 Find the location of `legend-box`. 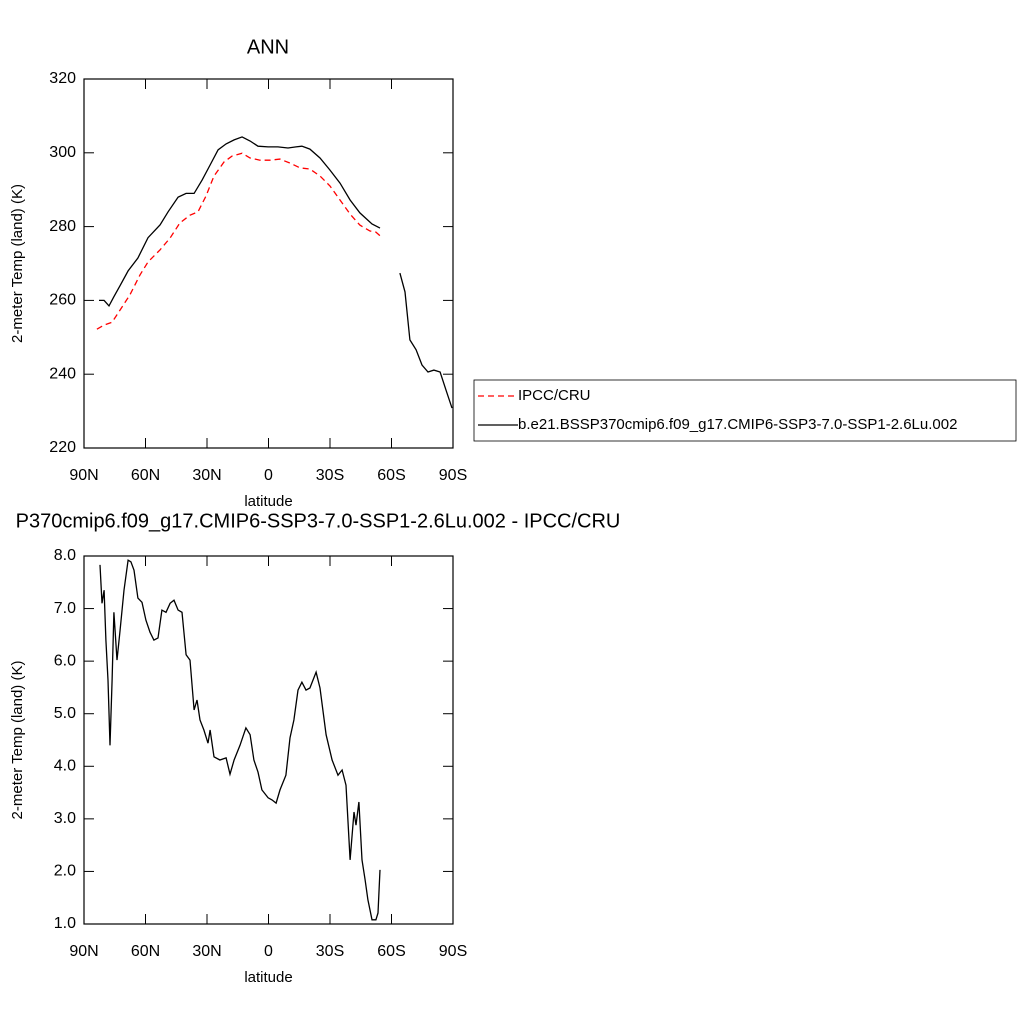

legend-box is located at coordinates (745, 410).